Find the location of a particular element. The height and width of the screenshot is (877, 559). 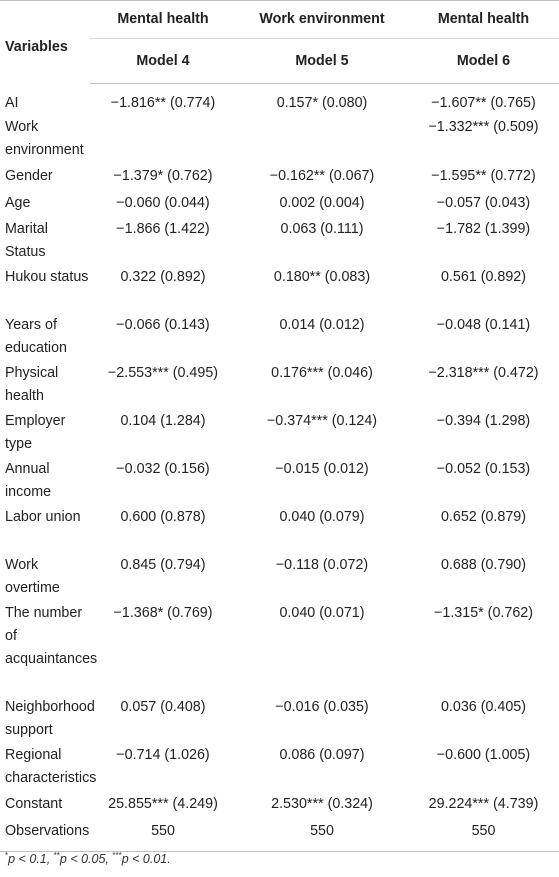

cell-model-5: 0.180** (0.083) is located at coordinates (322, 277).